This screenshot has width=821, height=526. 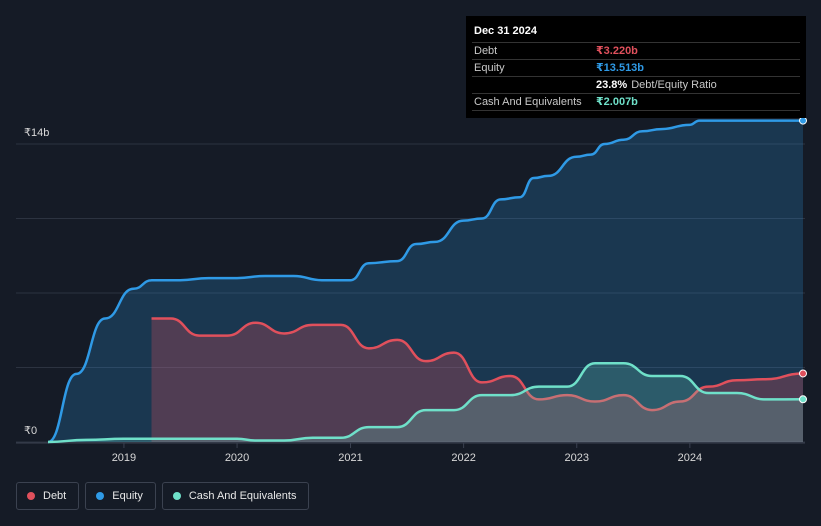 I want to click on legend-label: Cash And Equivalents, so click(x=242, y=496).